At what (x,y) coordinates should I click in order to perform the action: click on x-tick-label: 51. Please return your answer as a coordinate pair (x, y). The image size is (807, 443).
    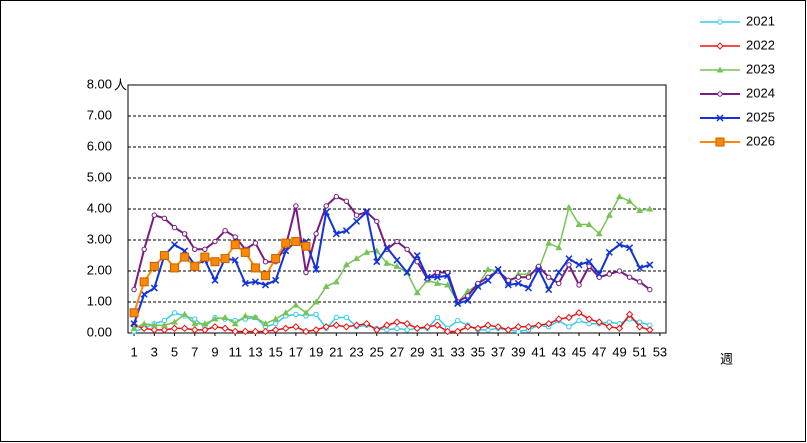
    Looking at the image, I should click on (639, 351).